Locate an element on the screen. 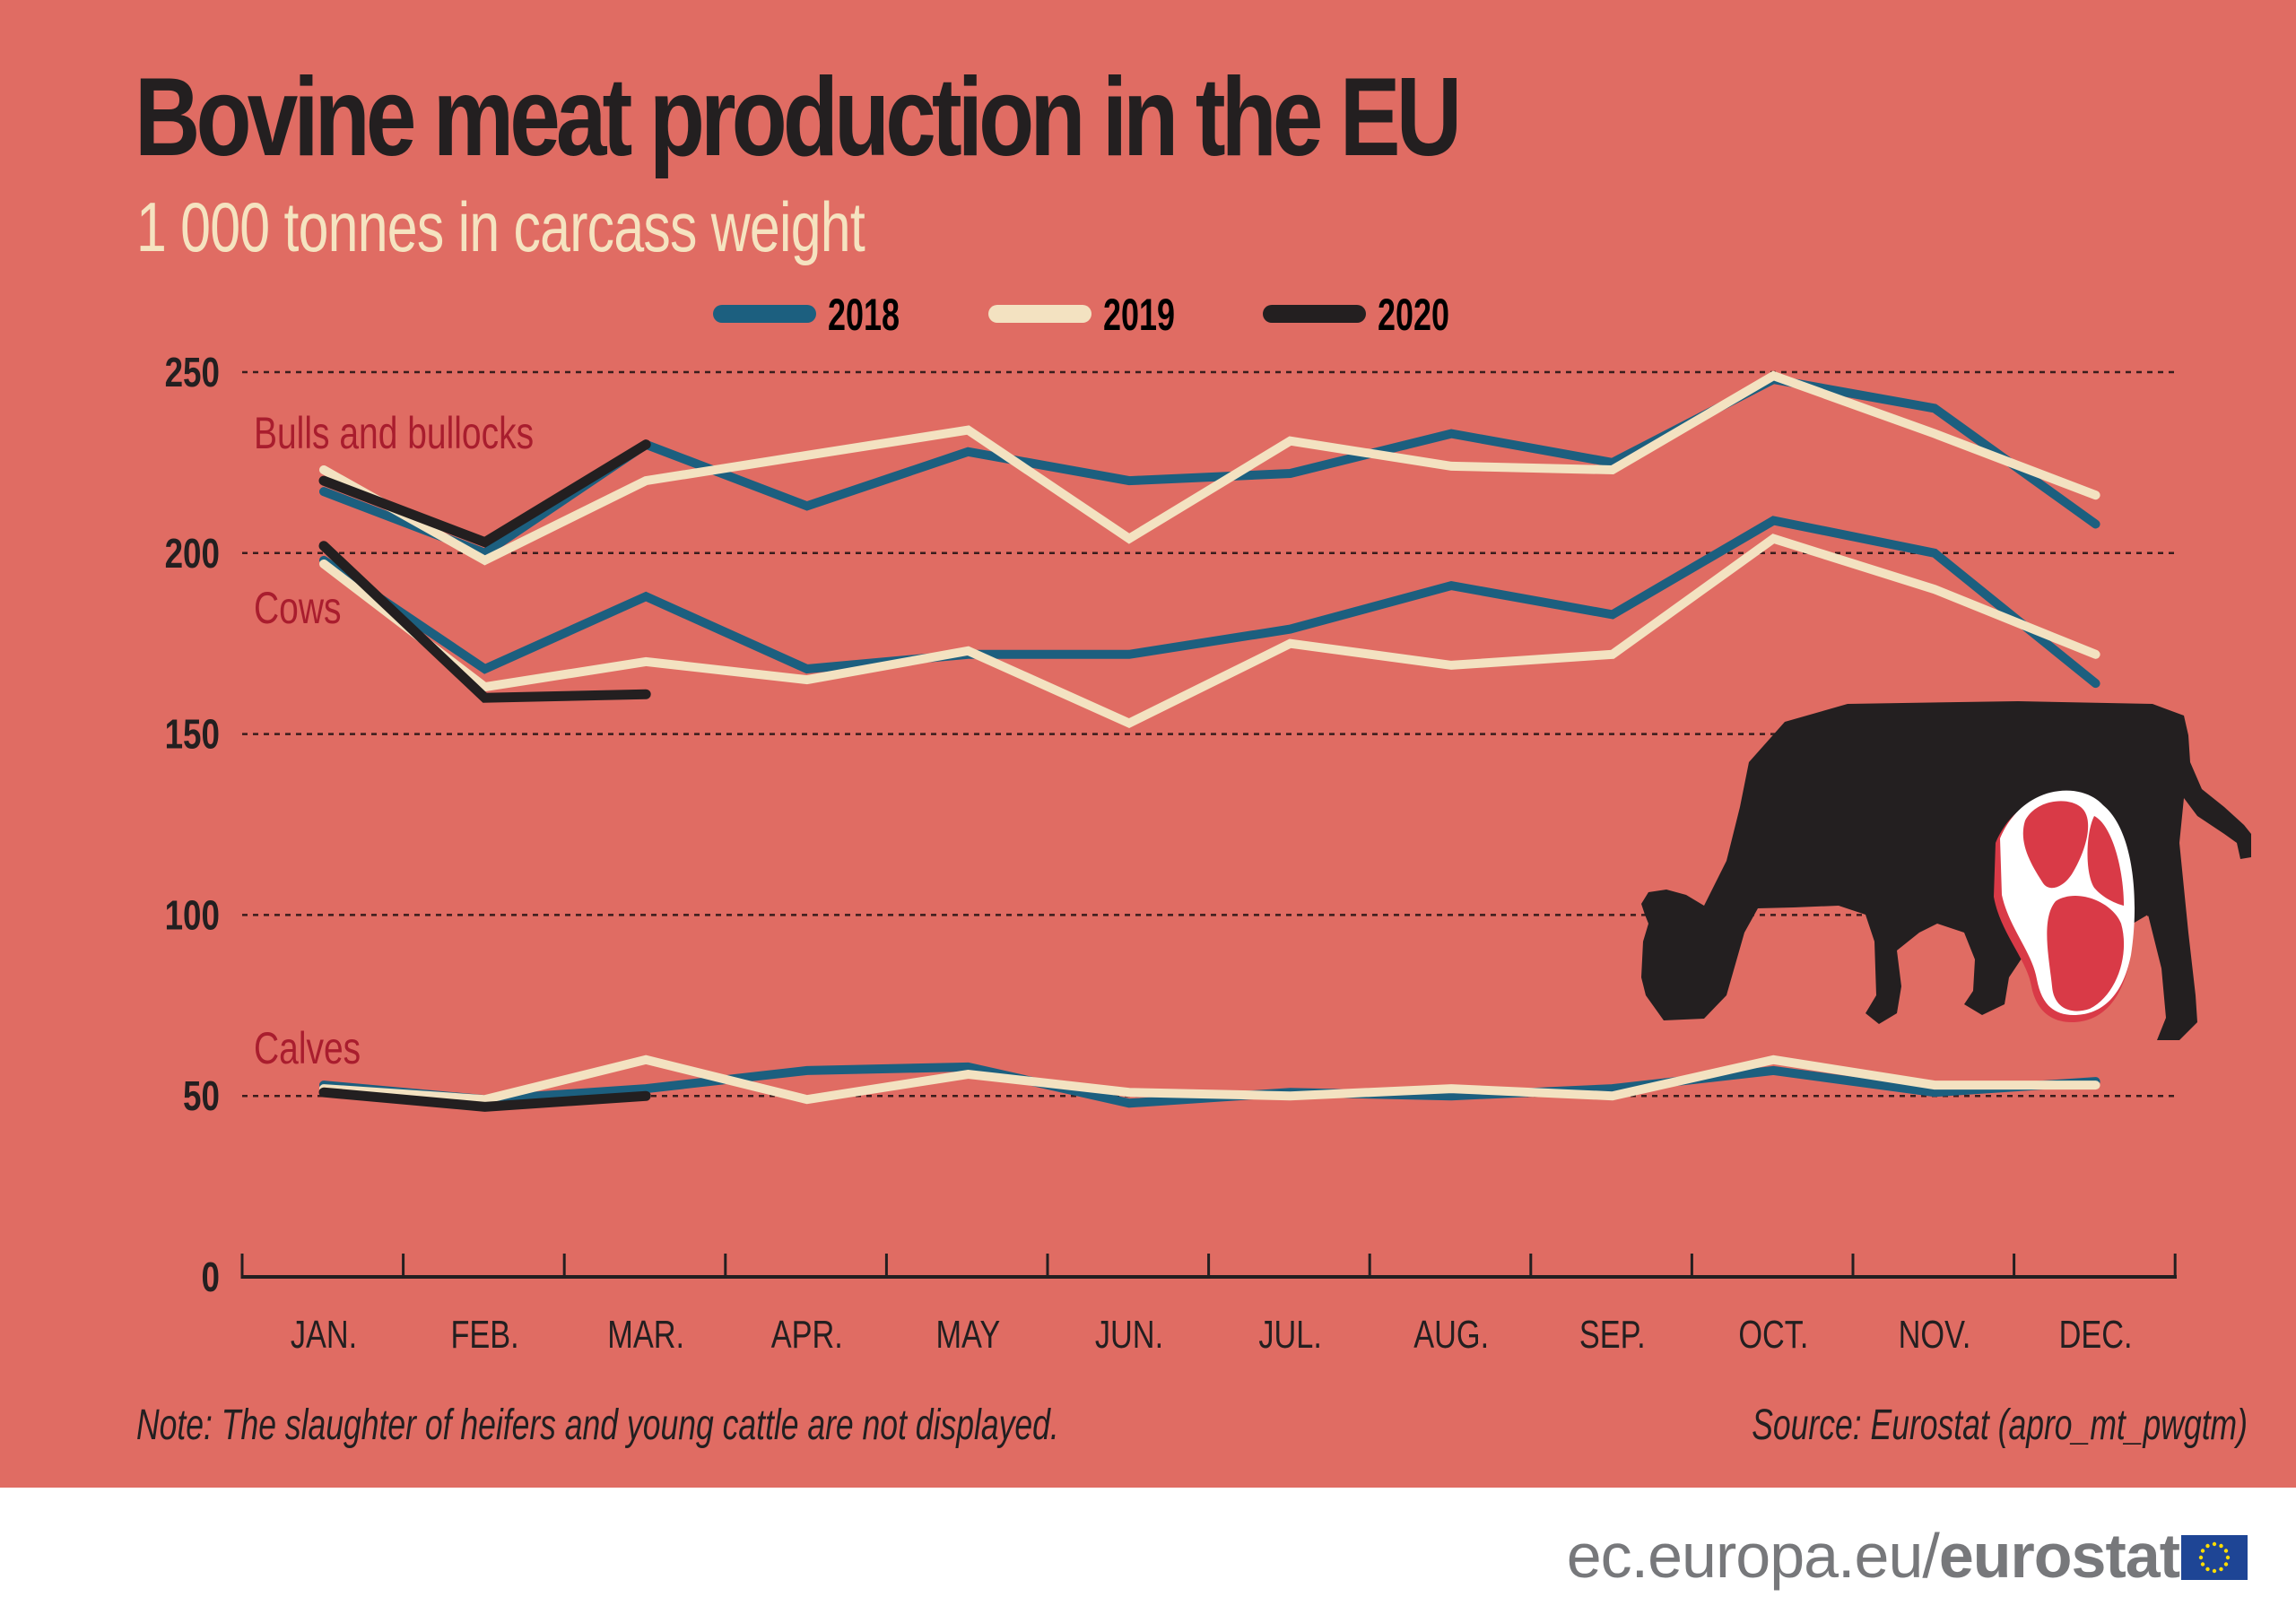 This screenshot has width=2296, height=1623. y-tick-label: 50 is located at coordinates (201, 1095).